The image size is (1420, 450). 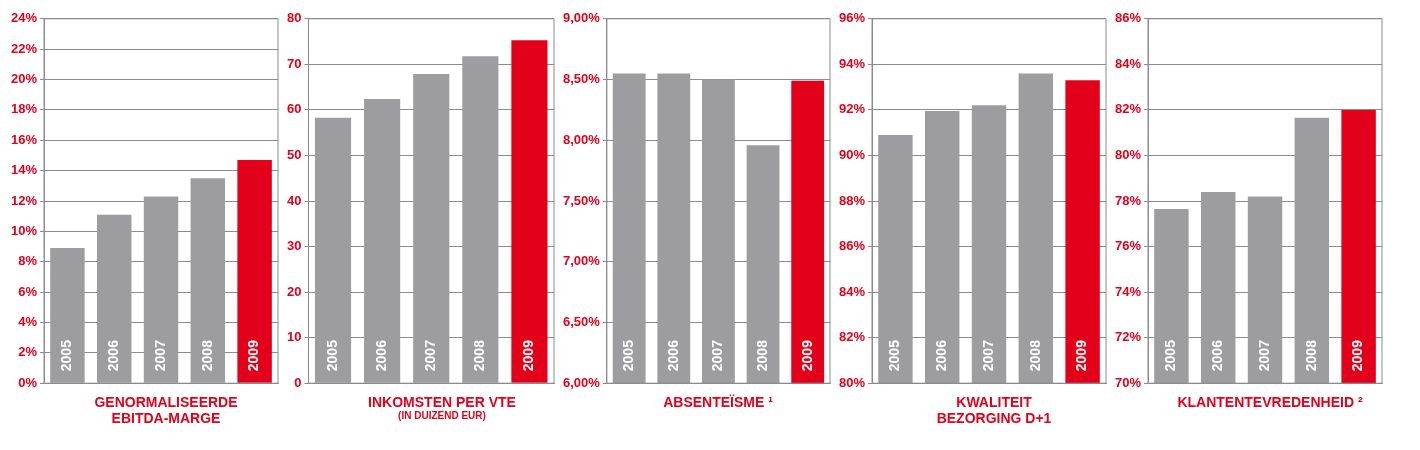 I want to click on y-tick-label: 20%, so click(x=24, y=79).